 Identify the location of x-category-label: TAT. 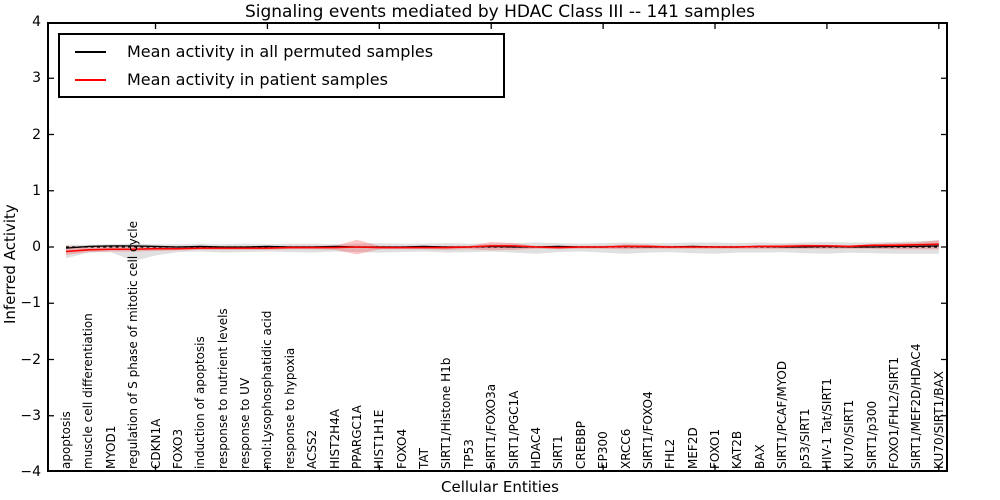
(424, 458).